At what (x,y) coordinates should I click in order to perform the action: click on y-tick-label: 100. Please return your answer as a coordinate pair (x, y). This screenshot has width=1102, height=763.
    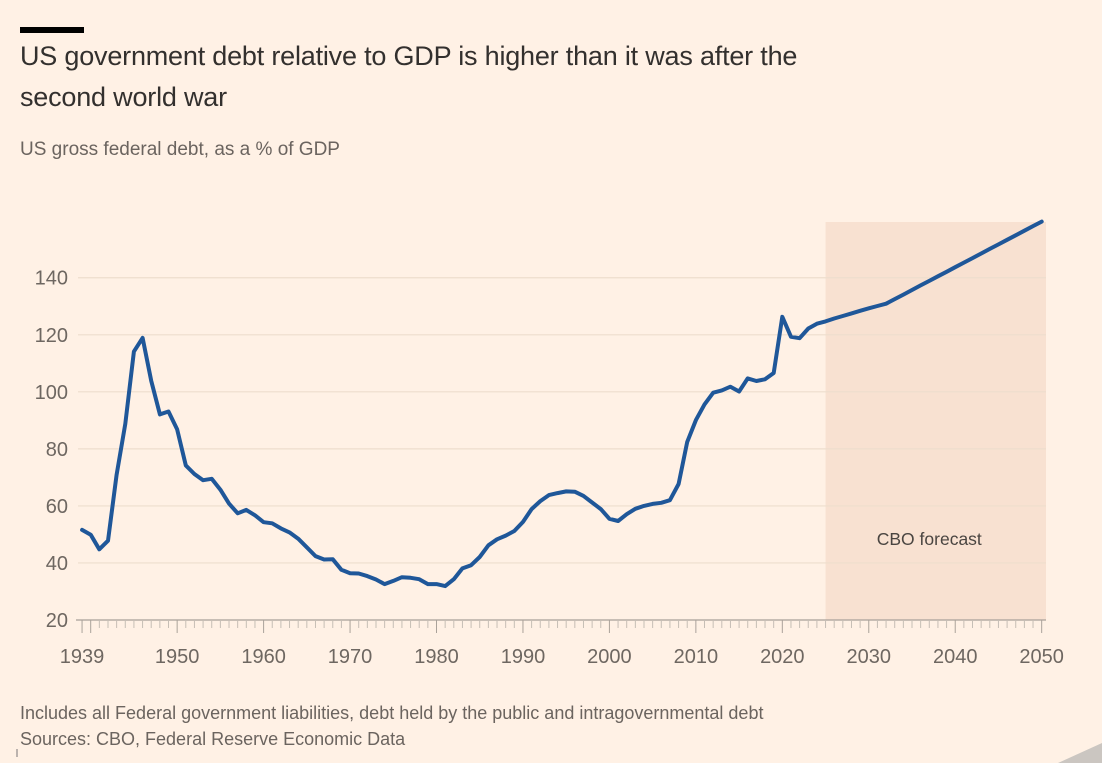
    Looking at the image, I should click on (51, 393).